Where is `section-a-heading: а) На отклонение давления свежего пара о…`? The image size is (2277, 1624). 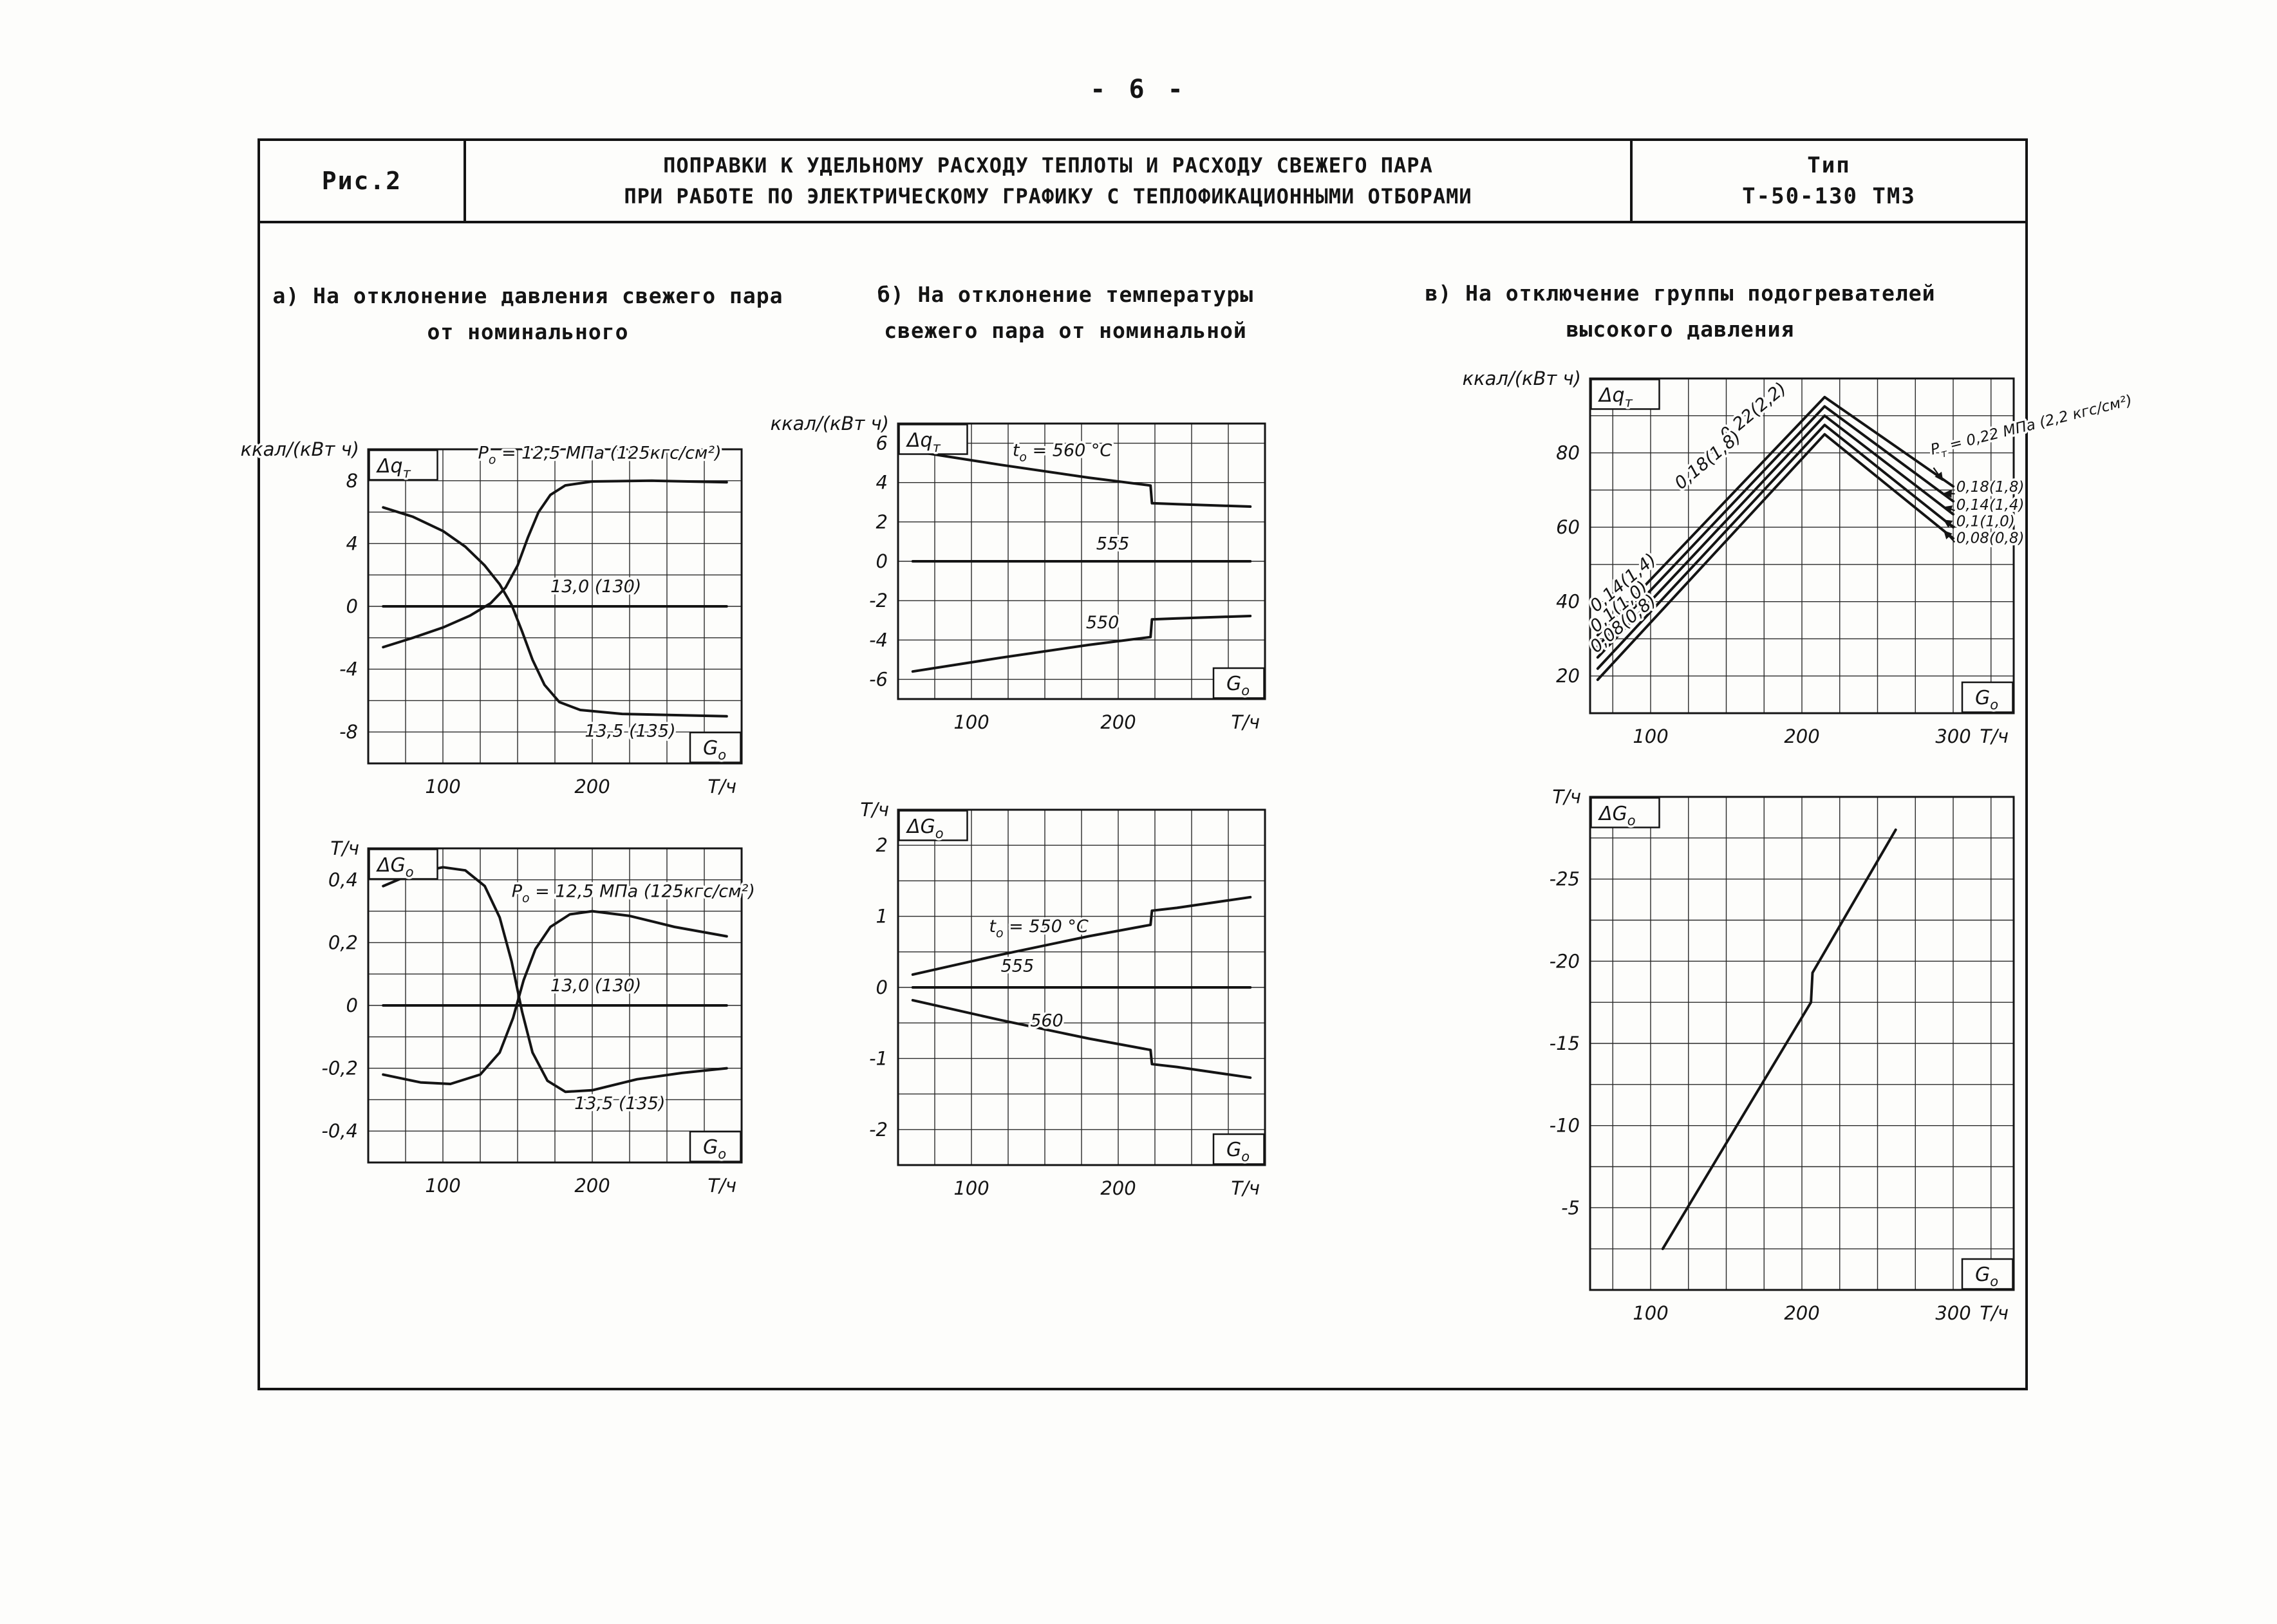
section-a-heading: а) На отклонение давления свежего пара о… is located at coordinates (527, 314).